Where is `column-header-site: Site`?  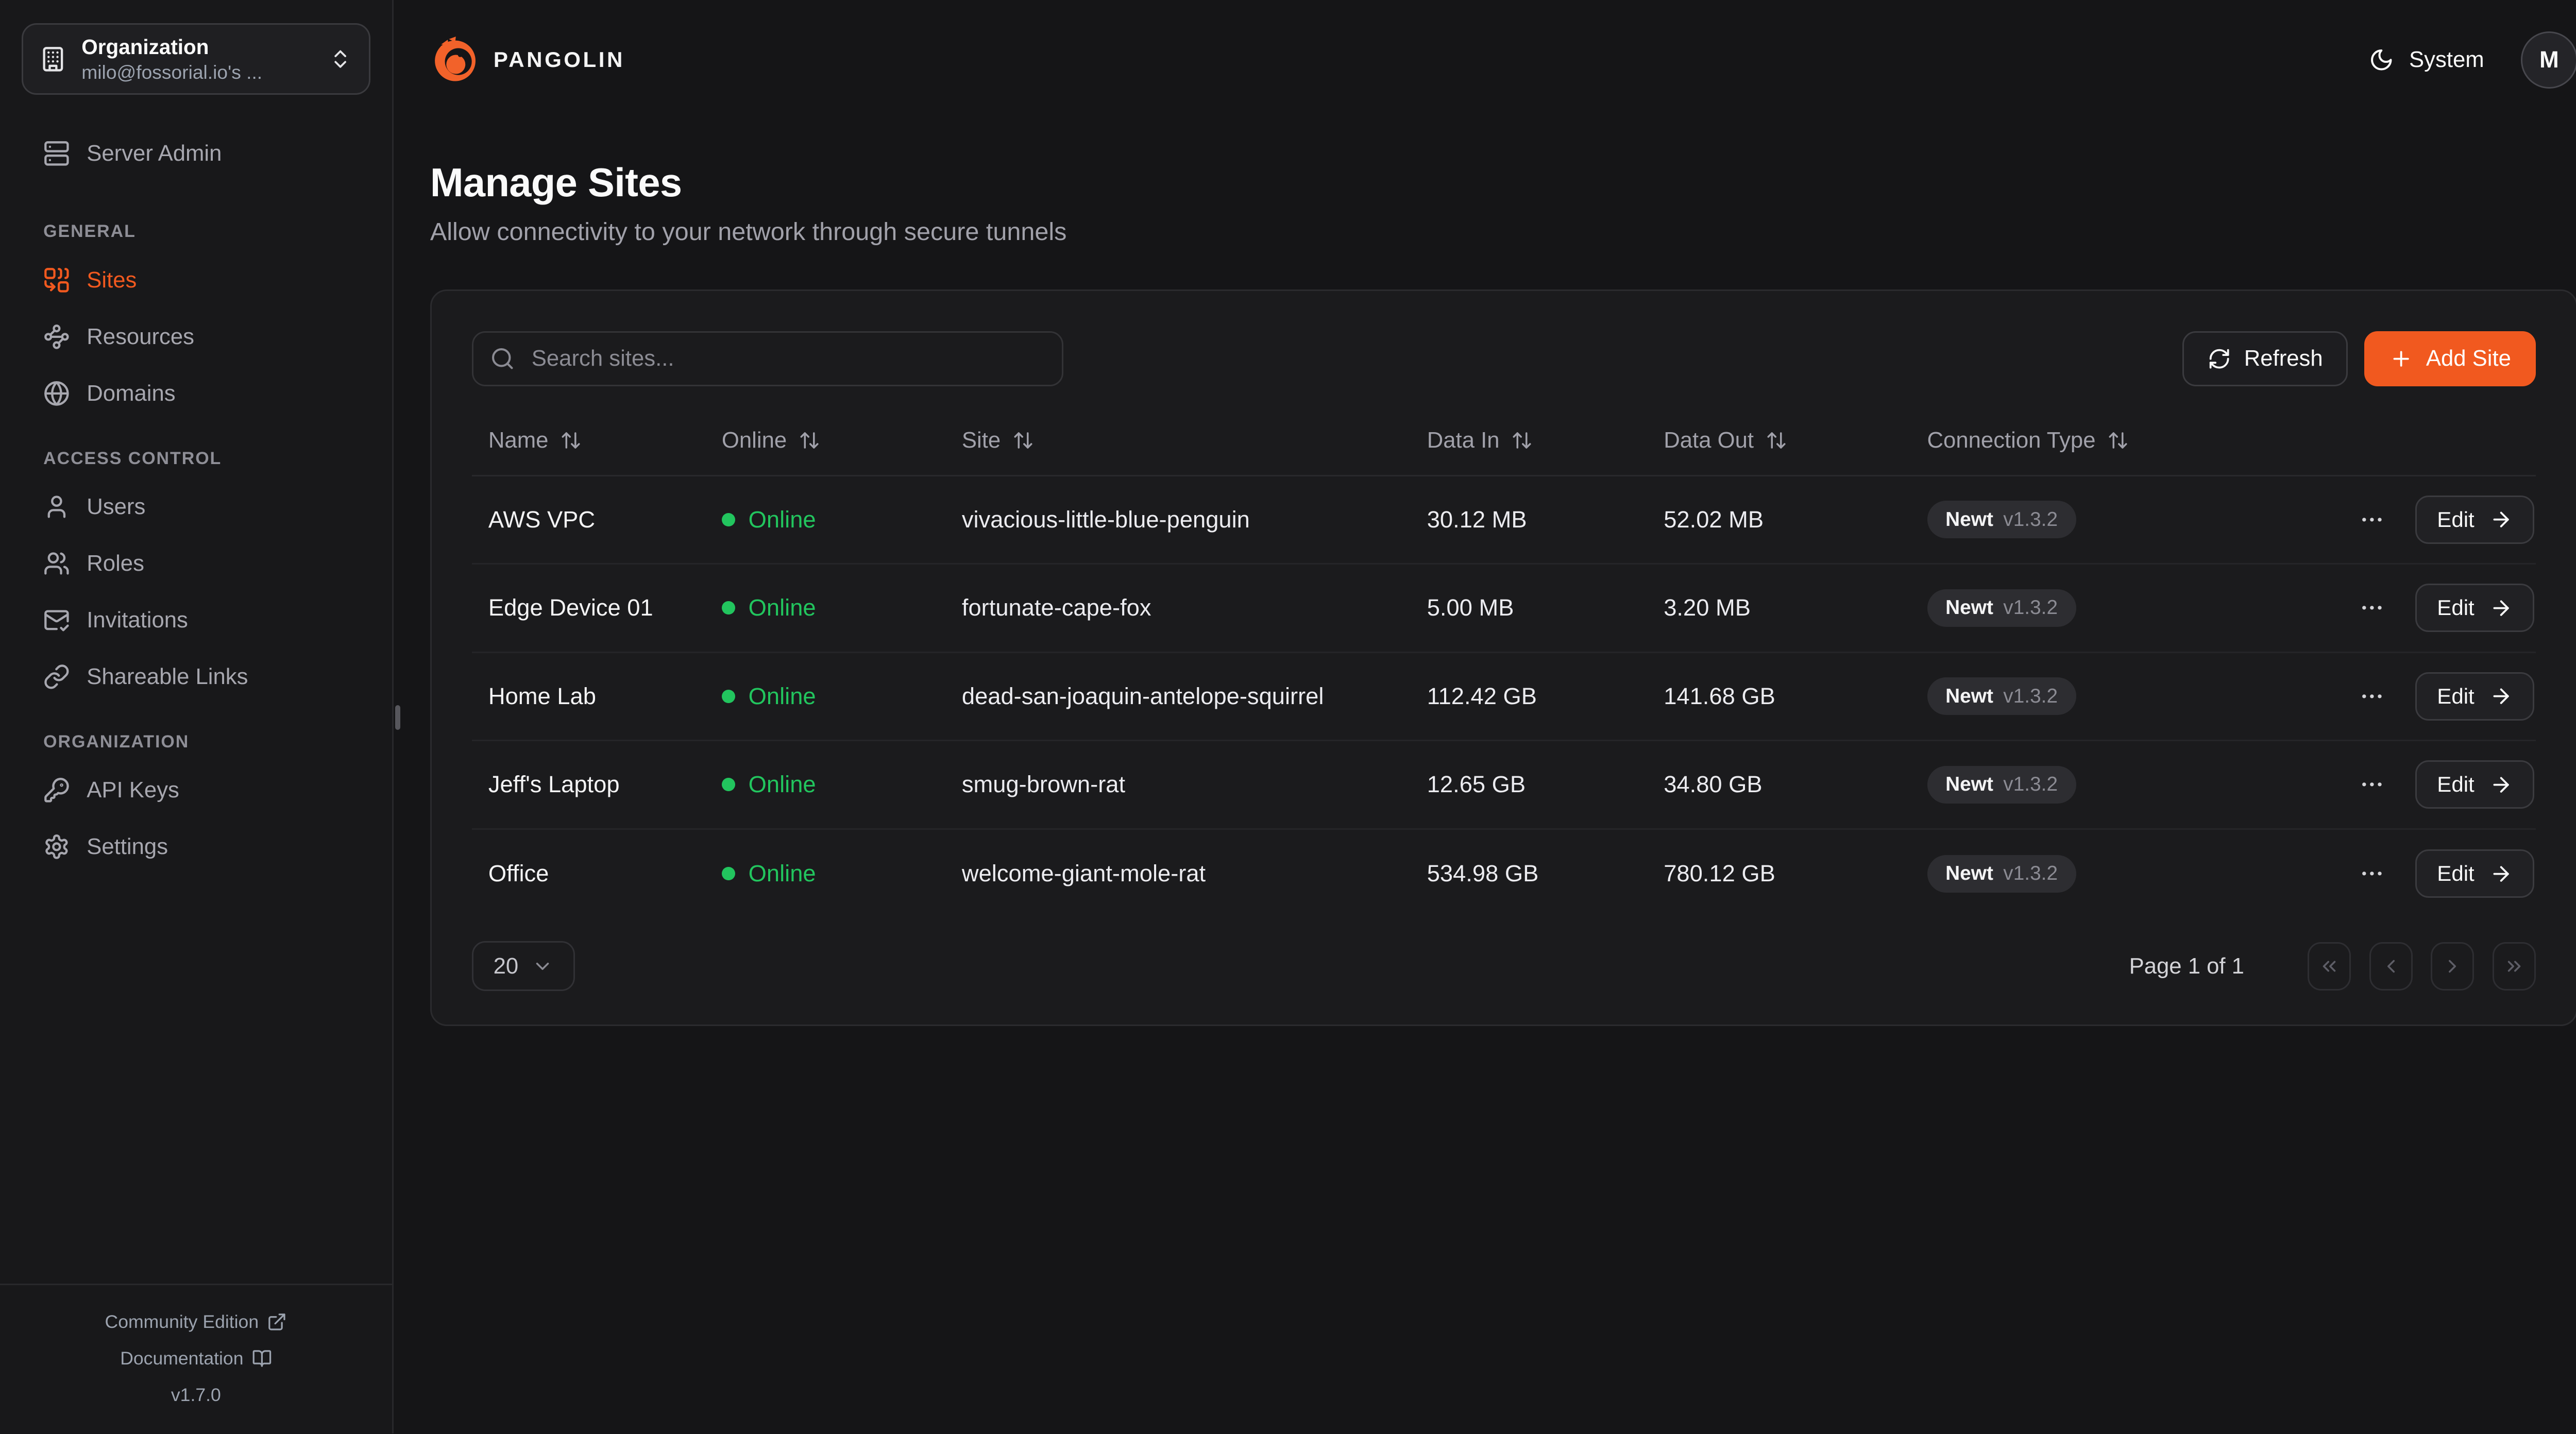 column-header-site: Site is located at coordinates (1178, 440).